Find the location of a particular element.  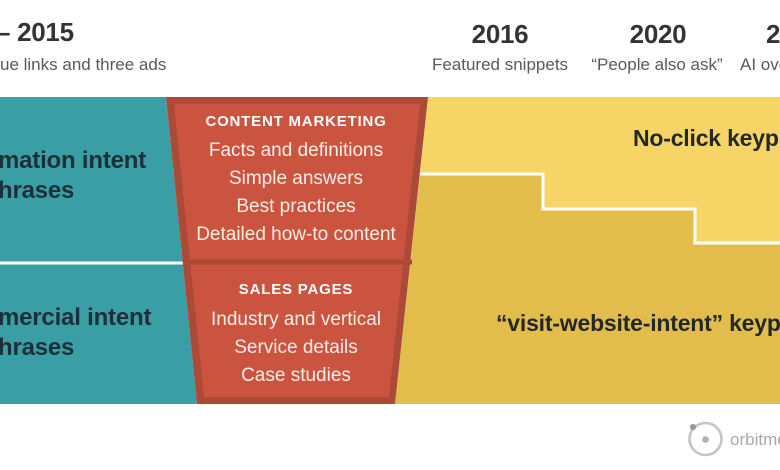

era-2020-year: 2020 is located at coordinates (658, 34).